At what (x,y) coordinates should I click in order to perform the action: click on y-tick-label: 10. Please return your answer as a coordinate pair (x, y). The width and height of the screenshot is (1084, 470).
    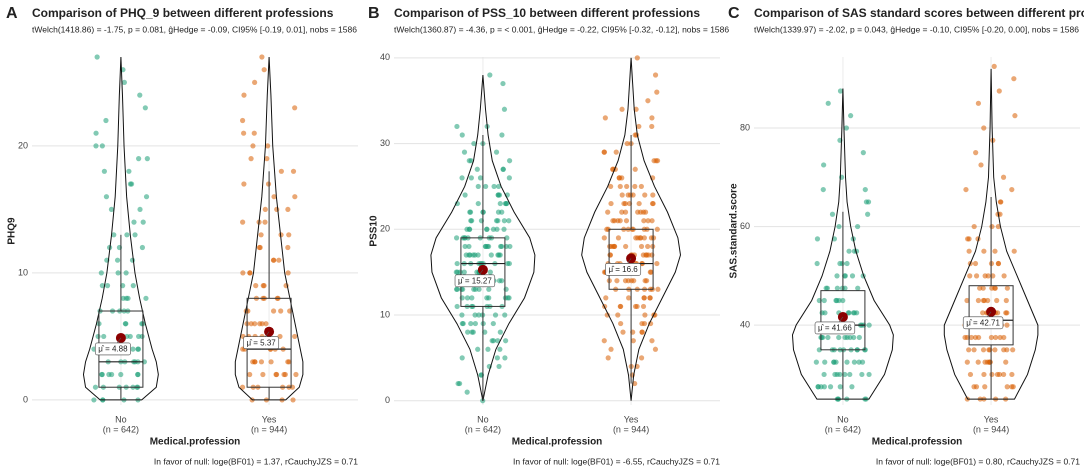
    Looking at the image, I should click on (23, 272).